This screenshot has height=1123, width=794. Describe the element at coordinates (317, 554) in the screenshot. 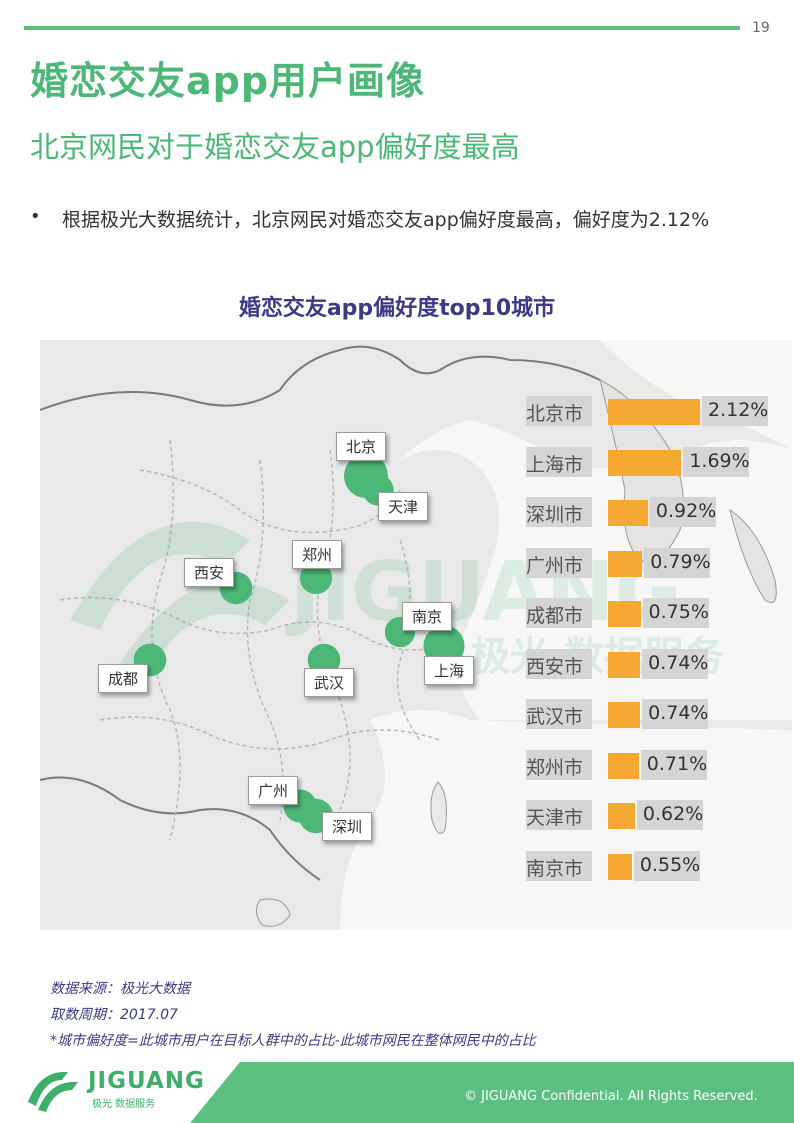

I see `map-label-zhengzhou: 郑州` at that location.